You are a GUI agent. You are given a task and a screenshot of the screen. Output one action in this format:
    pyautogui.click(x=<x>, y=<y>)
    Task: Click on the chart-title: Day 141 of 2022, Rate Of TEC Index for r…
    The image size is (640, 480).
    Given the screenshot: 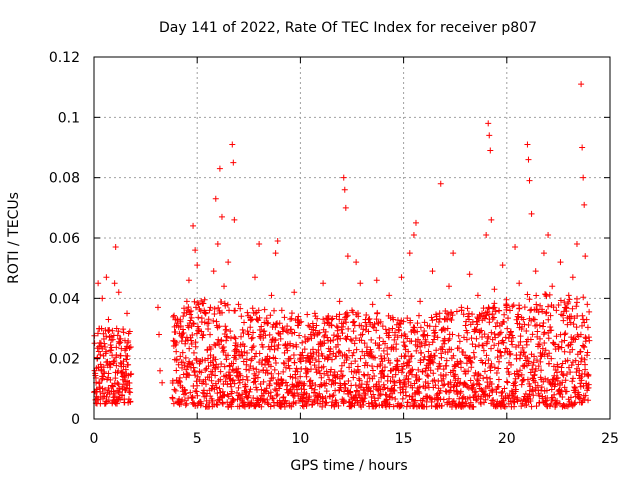 What is the action you would take?
    pyautogui.click(x=348, y=28)
    